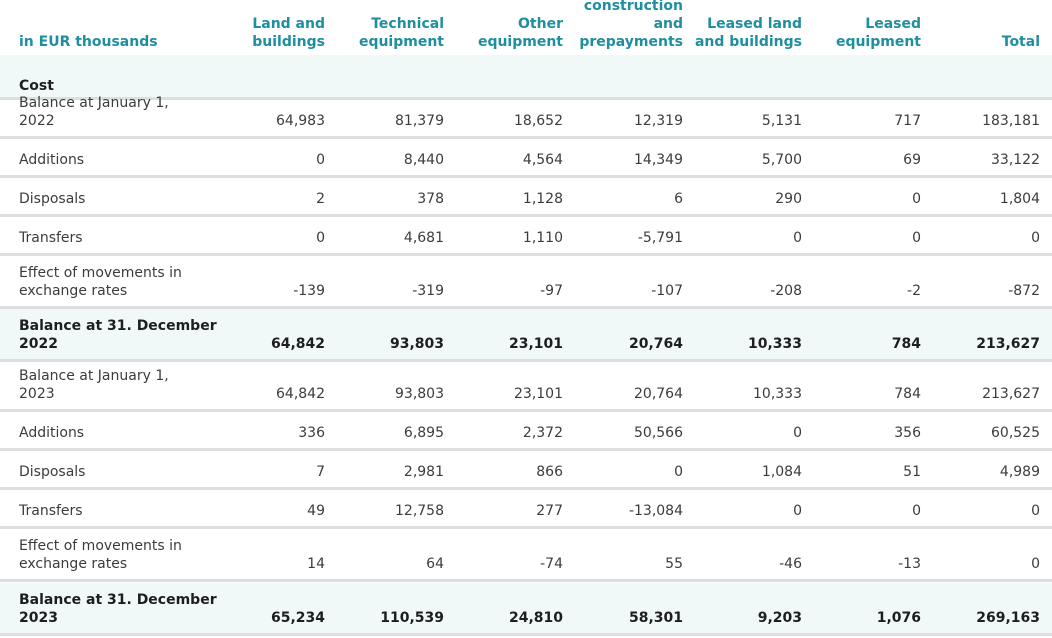 Image resolution: width=1052 pixels, height=638 pixels. Describe the element at coordinates (520, 33) in the screenshot. I see `header-other-equipment: Other equipment` at that location.